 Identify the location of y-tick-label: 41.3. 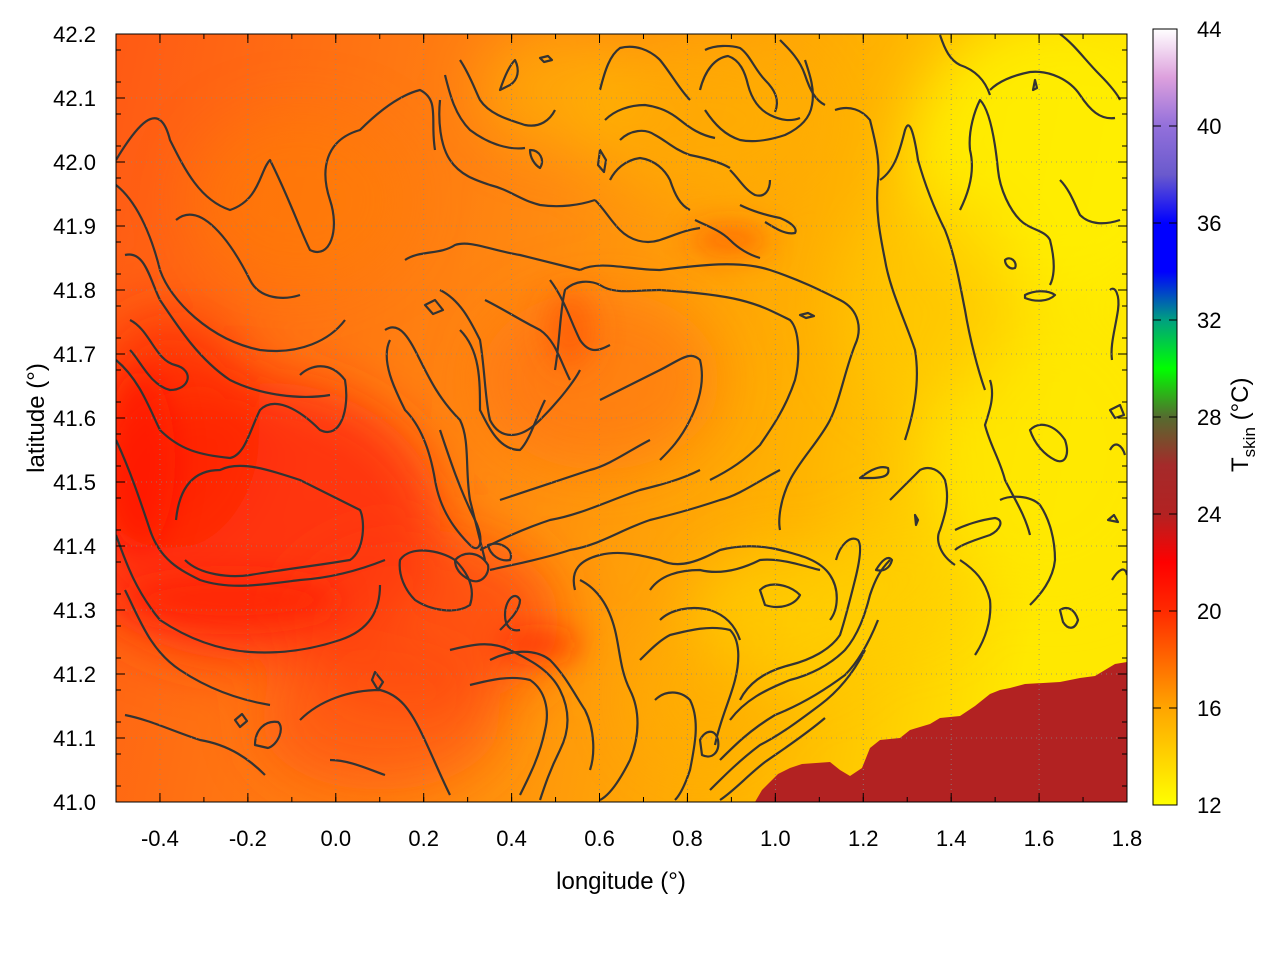
(74, 610).